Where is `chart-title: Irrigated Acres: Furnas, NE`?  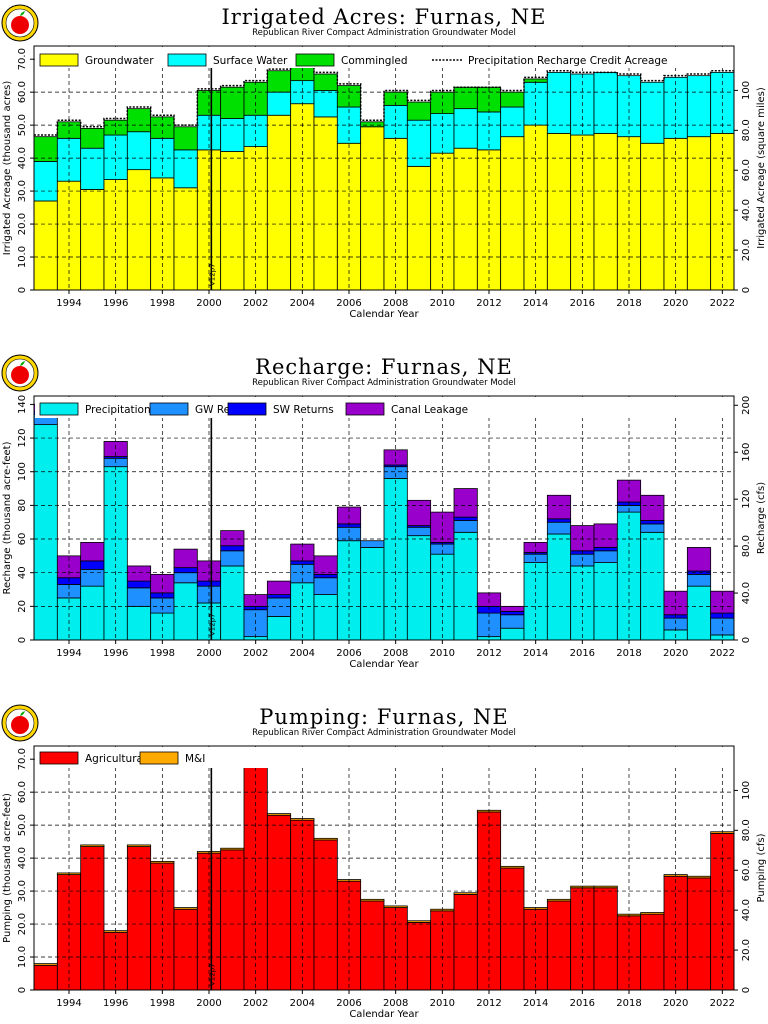 chart-title: Irrigated Acres: Furnas, NE is located at coordinates (384, 17).